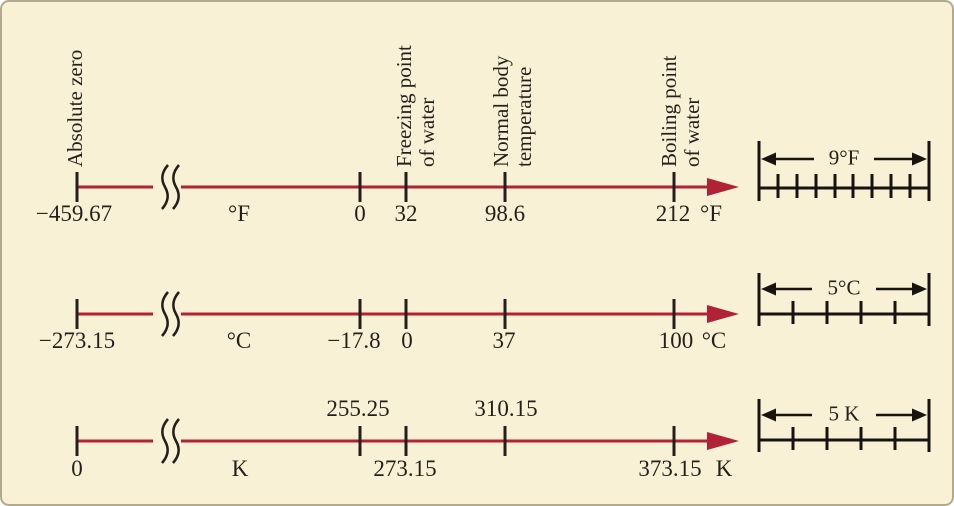 The height and width of the screenshot is (506, 954). Describe the element at coordinates (170, 441) in the screenshot. I see `kelvin-axis-break-icon` at that location.